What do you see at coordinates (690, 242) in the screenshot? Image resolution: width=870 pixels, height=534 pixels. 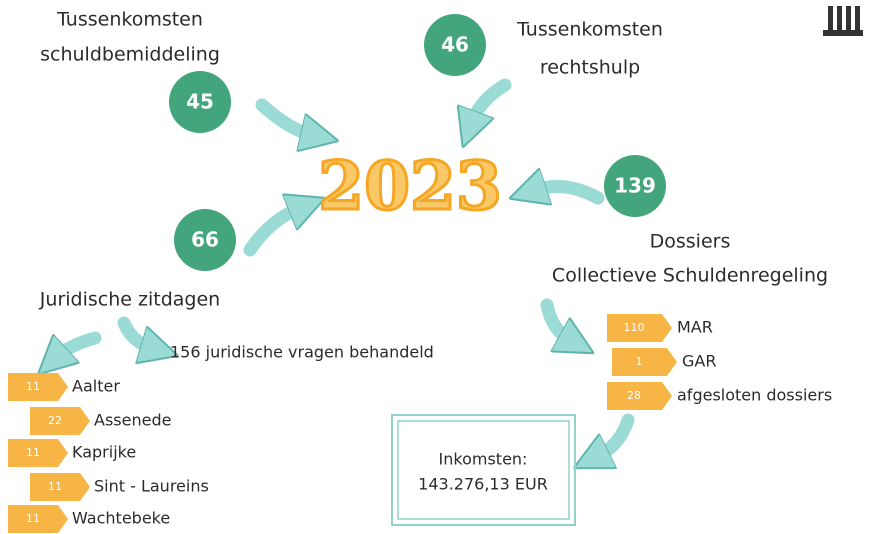 I see `label: Dossiers` at bounding box center [690, 242].